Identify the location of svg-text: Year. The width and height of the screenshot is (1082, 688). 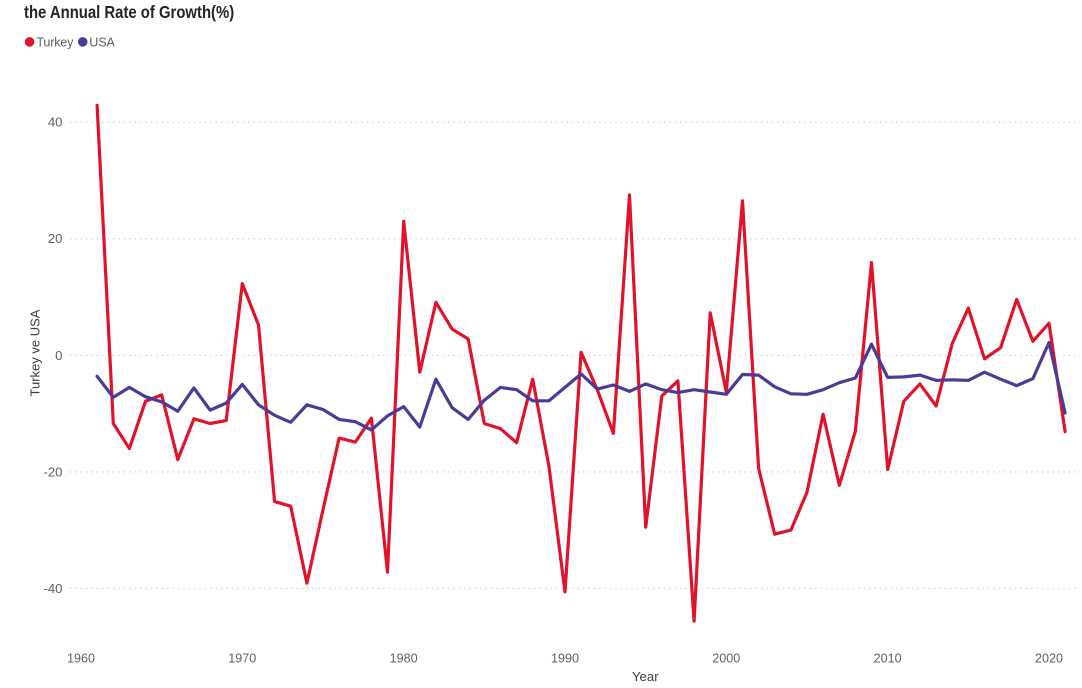
(645, 676).